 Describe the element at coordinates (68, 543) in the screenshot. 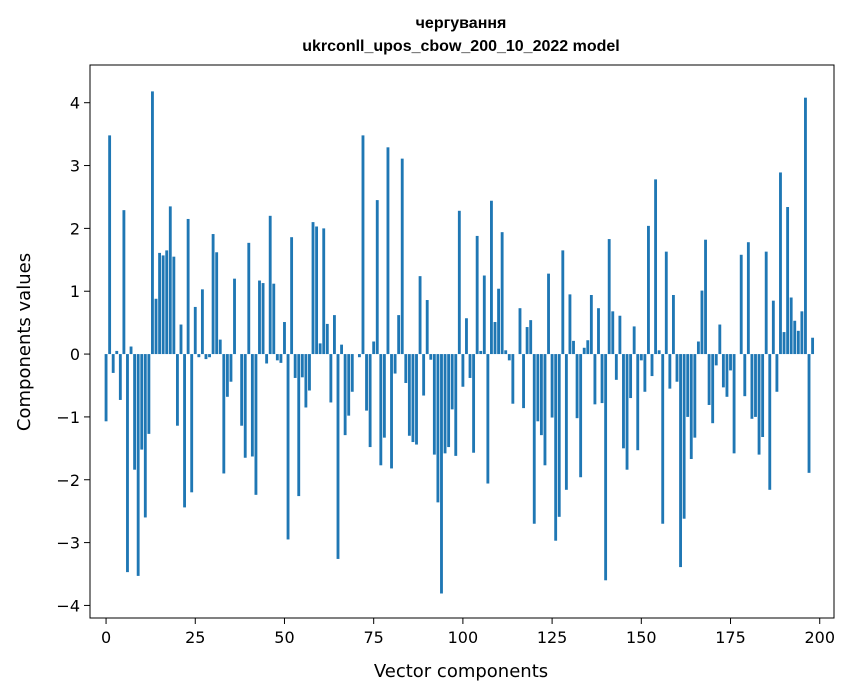

I see `y-tick-label: −3` at that location.